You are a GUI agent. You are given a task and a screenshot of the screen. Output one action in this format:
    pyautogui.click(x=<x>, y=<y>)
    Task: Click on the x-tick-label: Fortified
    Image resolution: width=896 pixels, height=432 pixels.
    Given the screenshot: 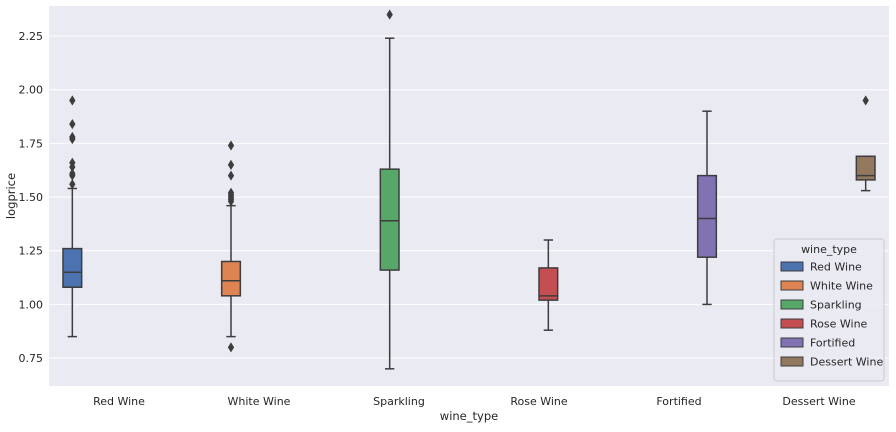 What is the action you would take?
    pyautogui.click(x=678, y=401)
    